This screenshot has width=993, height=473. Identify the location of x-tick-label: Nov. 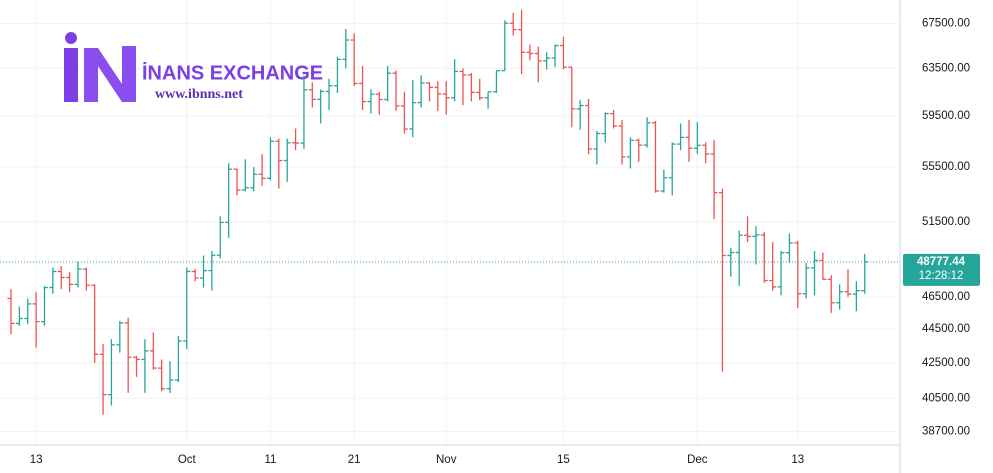
(446, 460).